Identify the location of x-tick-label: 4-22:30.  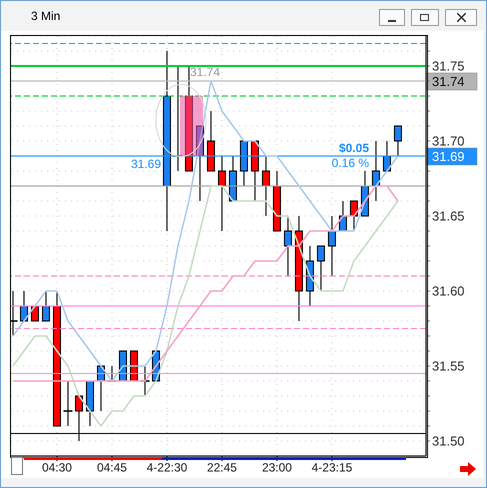
(167, 467).